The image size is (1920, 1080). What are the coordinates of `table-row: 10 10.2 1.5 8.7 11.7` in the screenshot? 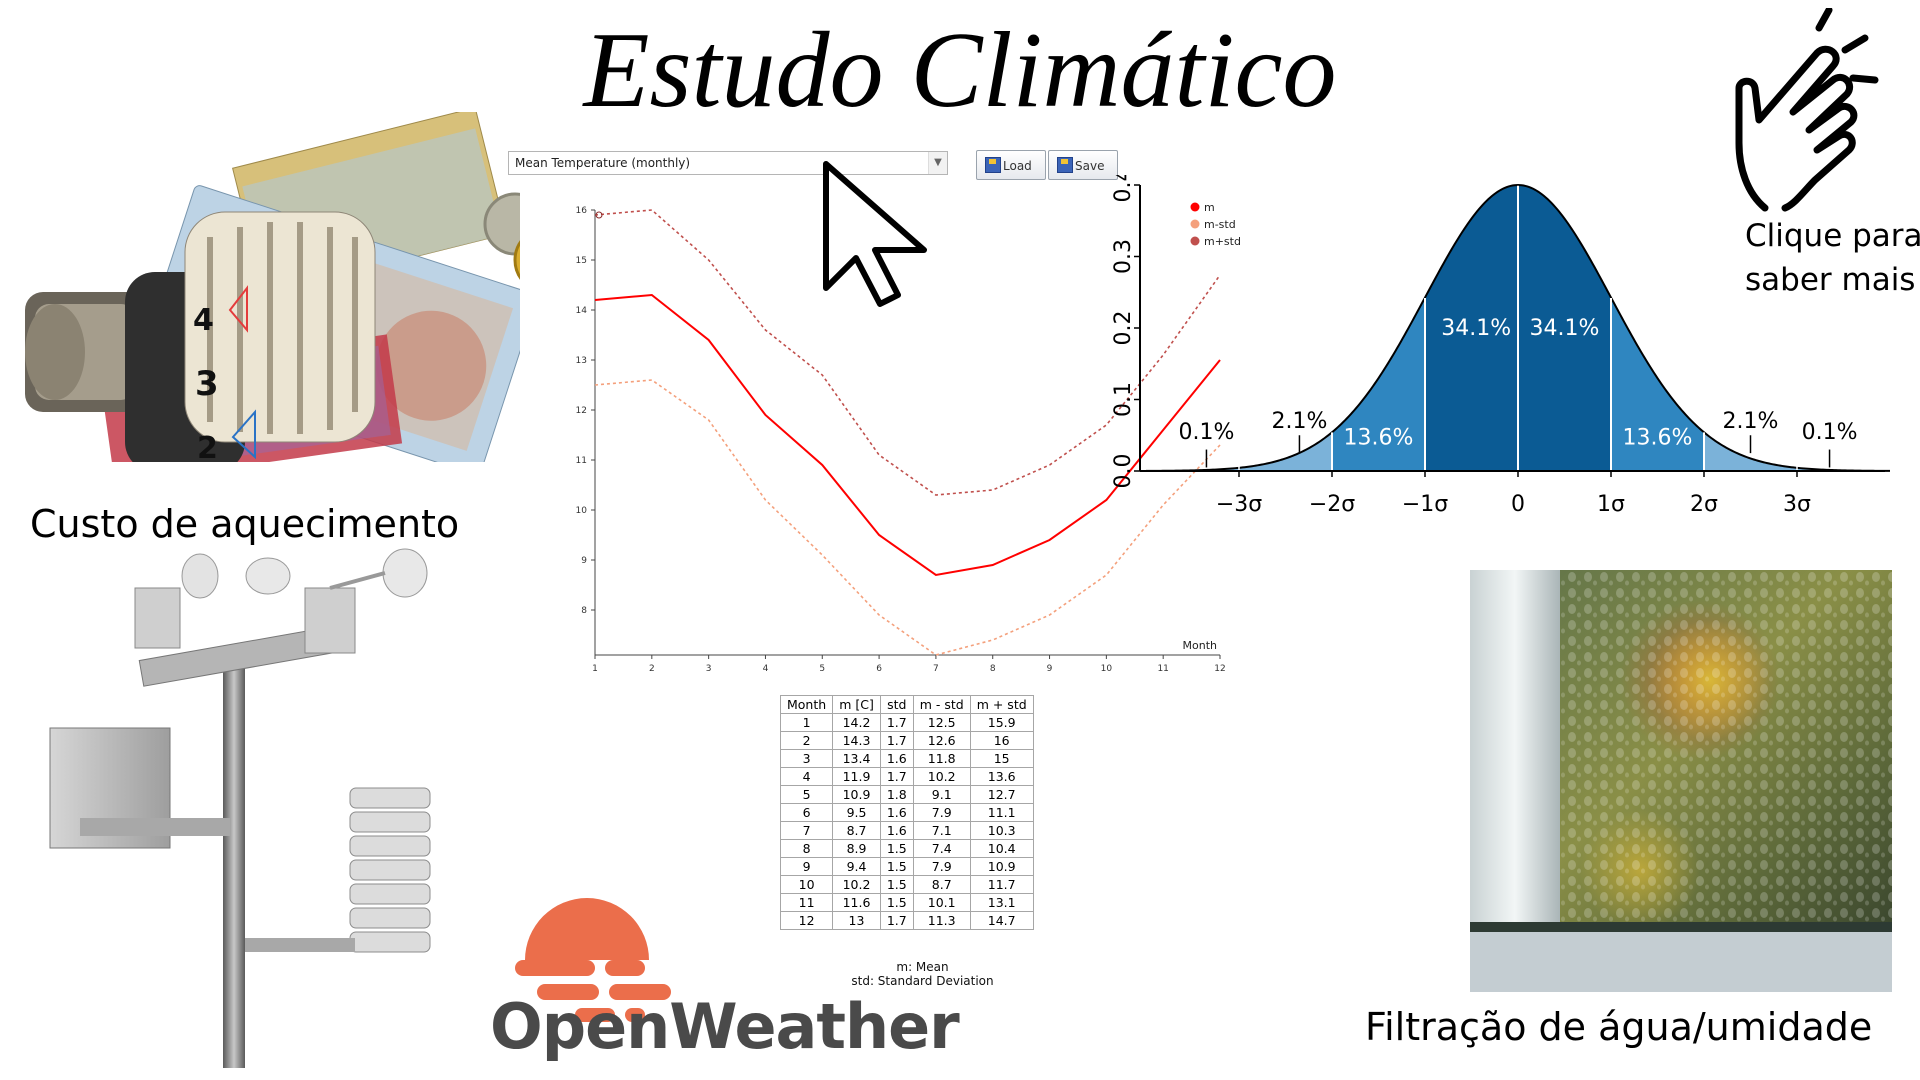 It's located at (906, 884).